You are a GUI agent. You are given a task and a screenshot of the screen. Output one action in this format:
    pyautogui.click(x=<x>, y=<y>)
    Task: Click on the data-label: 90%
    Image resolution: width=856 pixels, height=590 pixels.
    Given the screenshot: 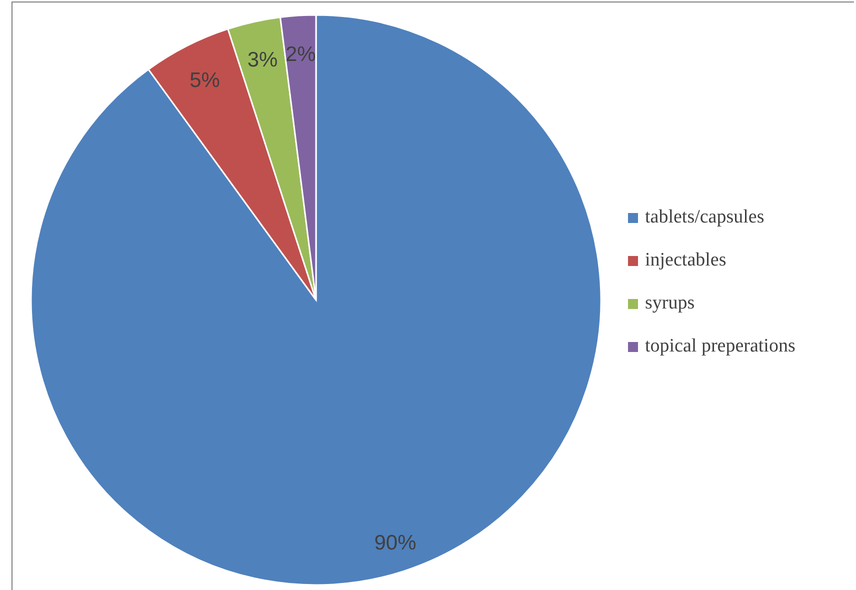 What is the action you would take?
    pyautogui.click(x=395, y=542)
    